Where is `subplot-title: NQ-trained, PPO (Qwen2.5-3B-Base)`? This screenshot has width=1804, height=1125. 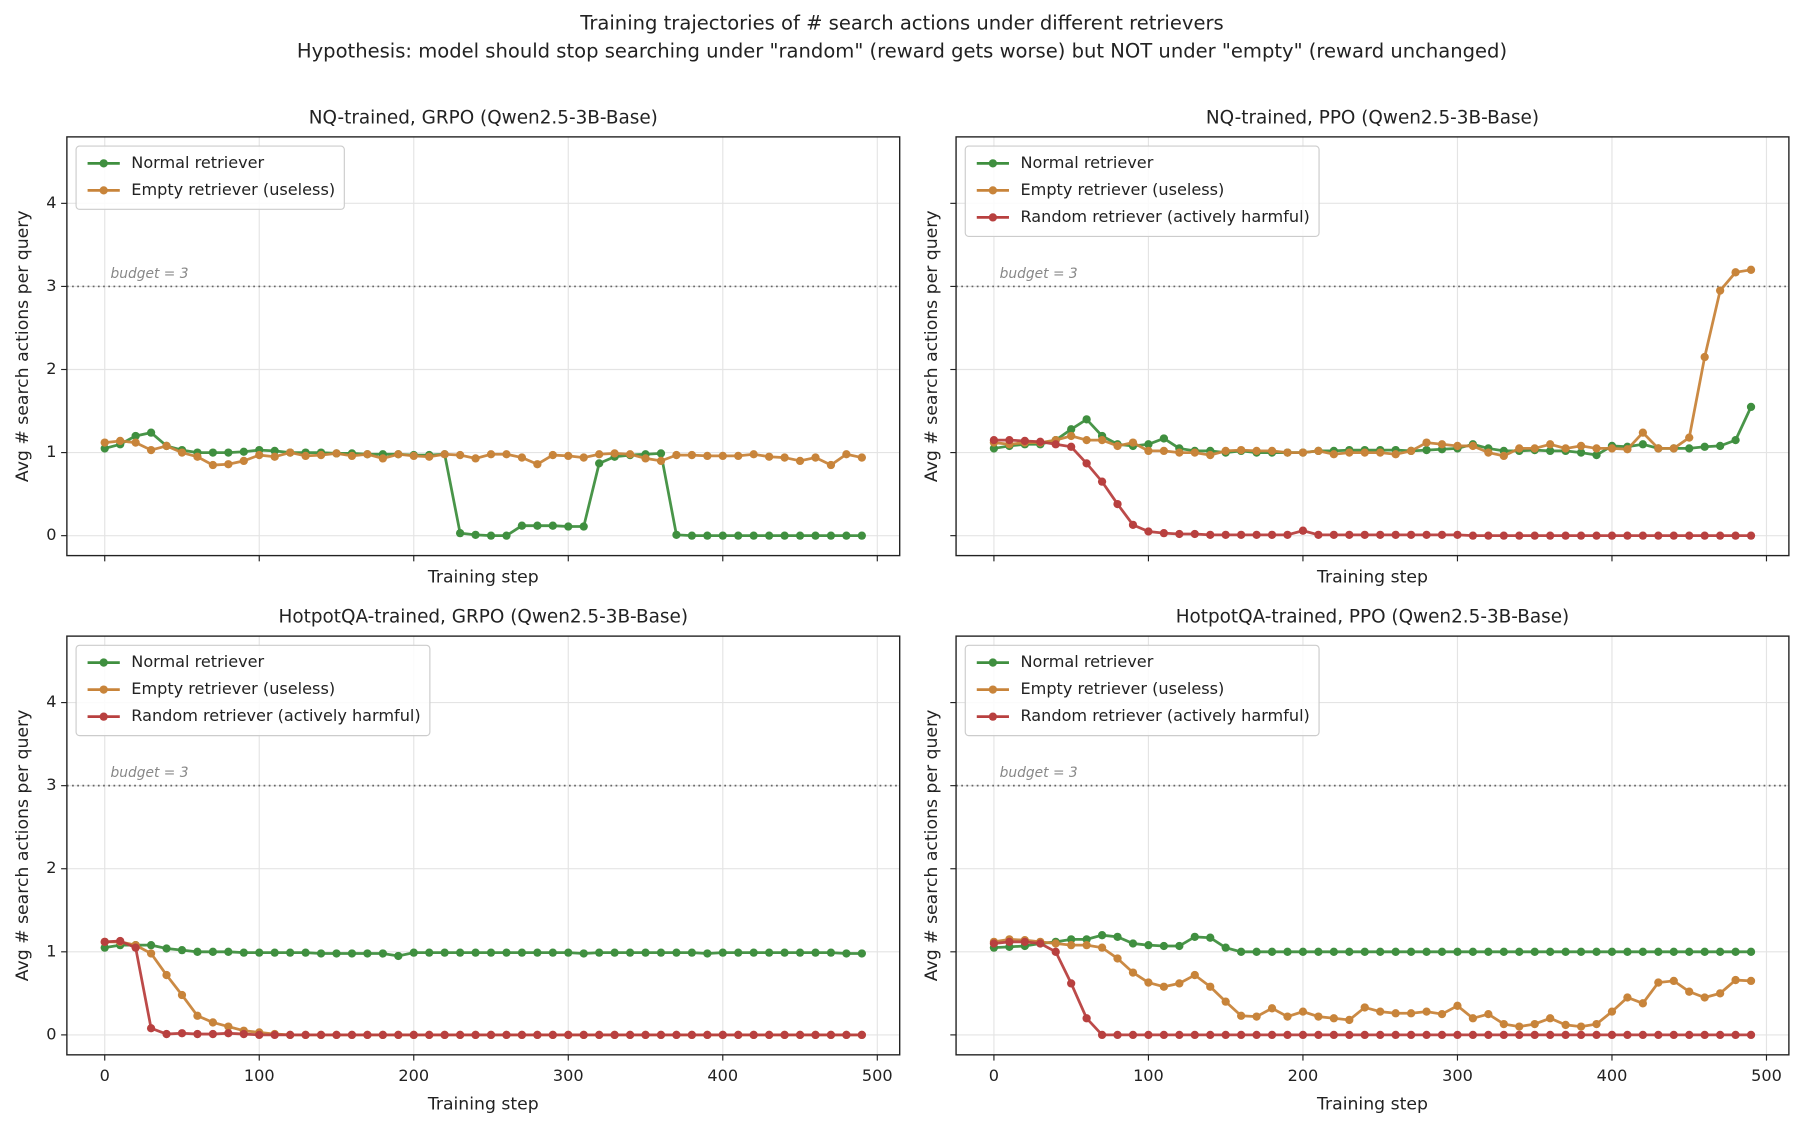
subplot-title: NQ-trained, PPO (Qwen2.5-3B-Base) is located at coordinates (1372, 117).